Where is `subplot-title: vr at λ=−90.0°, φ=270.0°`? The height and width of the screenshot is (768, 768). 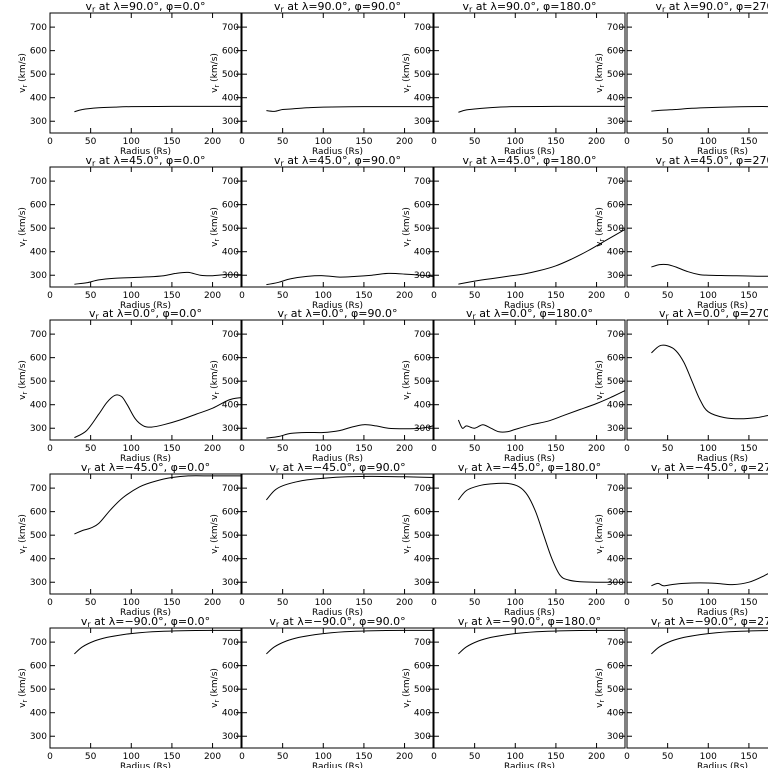 subplot-title: vr at λ=−90.0°, φ=270.0° is located at coordinates (709, 622).